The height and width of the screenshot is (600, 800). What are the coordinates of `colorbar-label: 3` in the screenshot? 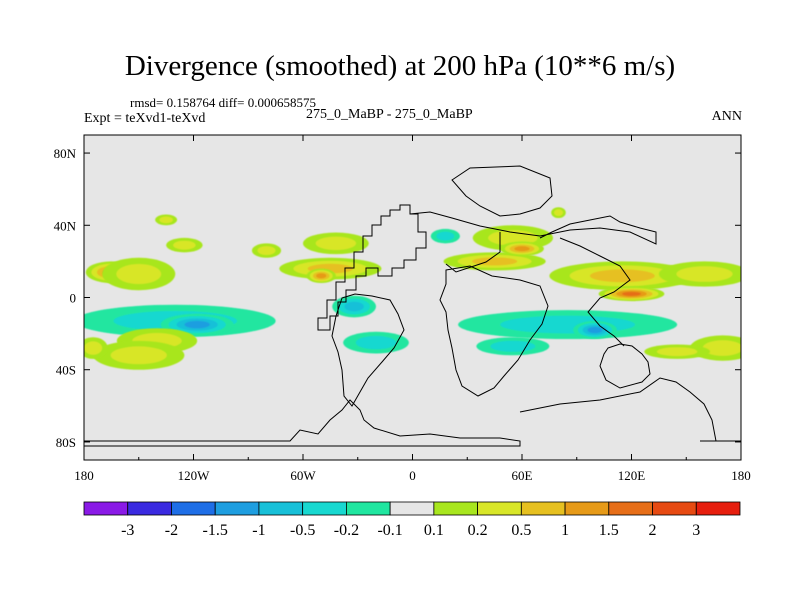 It's located at (696, 530).